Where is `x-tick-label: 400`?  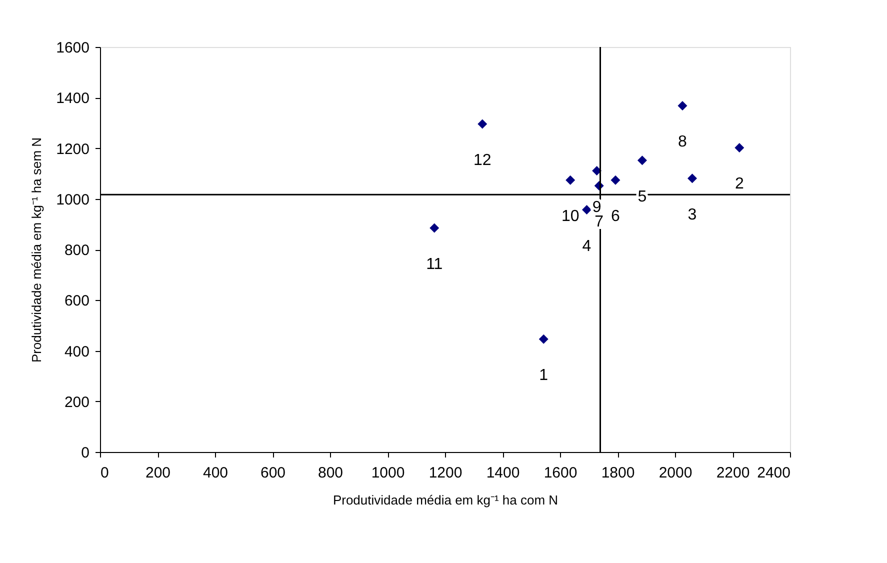 x-tick-label: 400 is located at coordinates (215, 473).